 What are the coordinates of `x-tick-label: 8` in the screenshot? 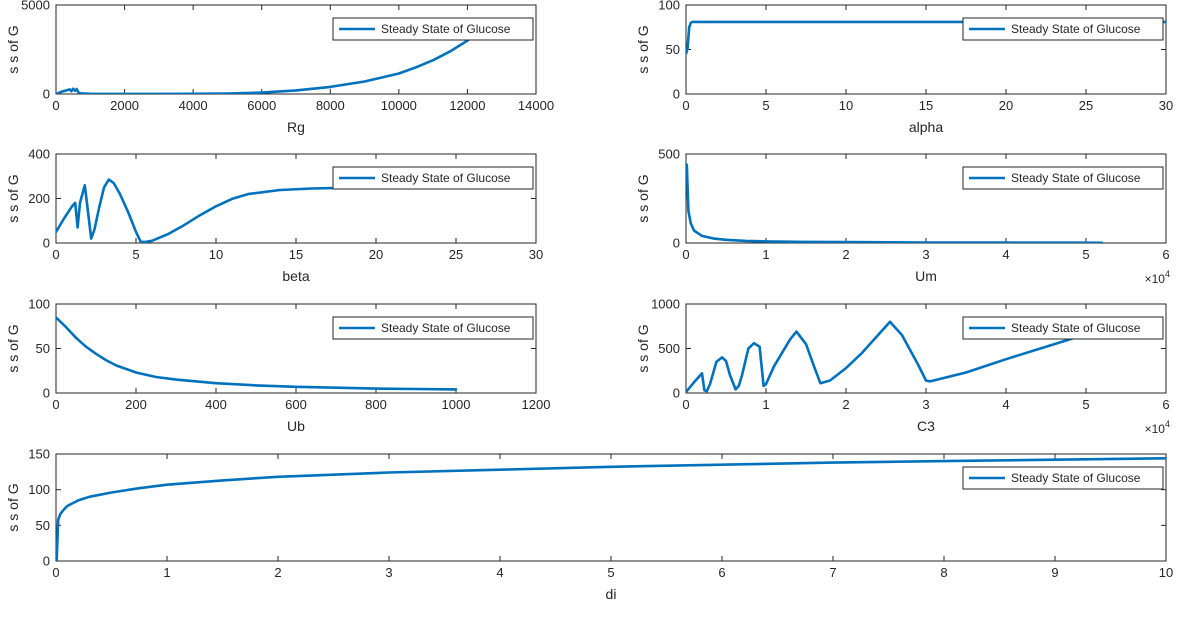 It's located at (943, 572).